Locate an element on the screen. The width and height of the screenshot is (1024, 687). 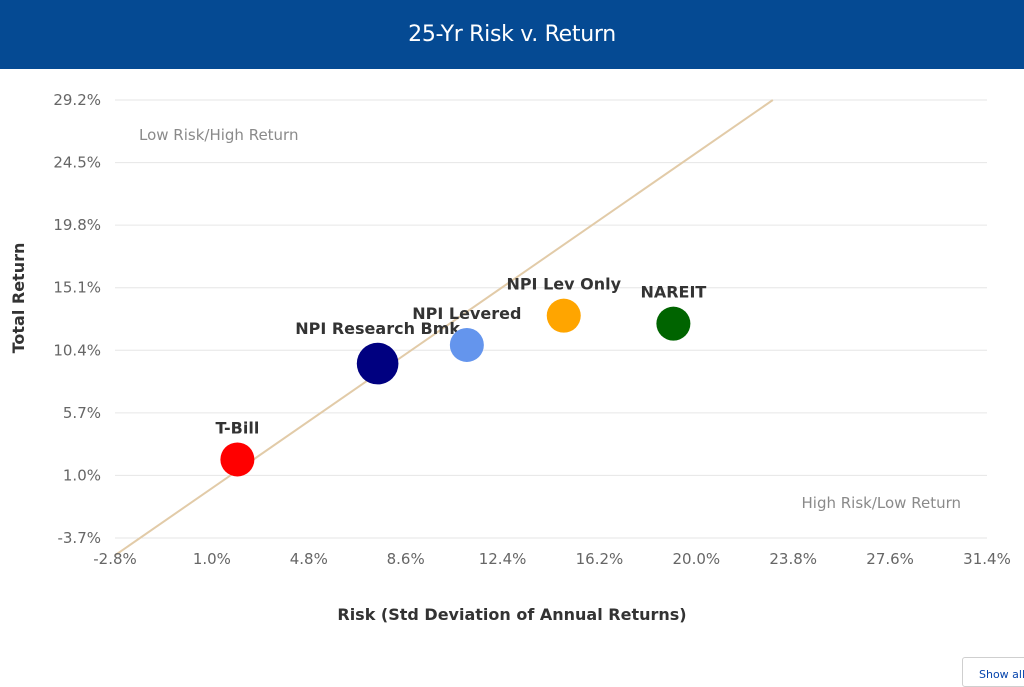
x-tick-label: 1.0% is located at coordinates (212, 559).